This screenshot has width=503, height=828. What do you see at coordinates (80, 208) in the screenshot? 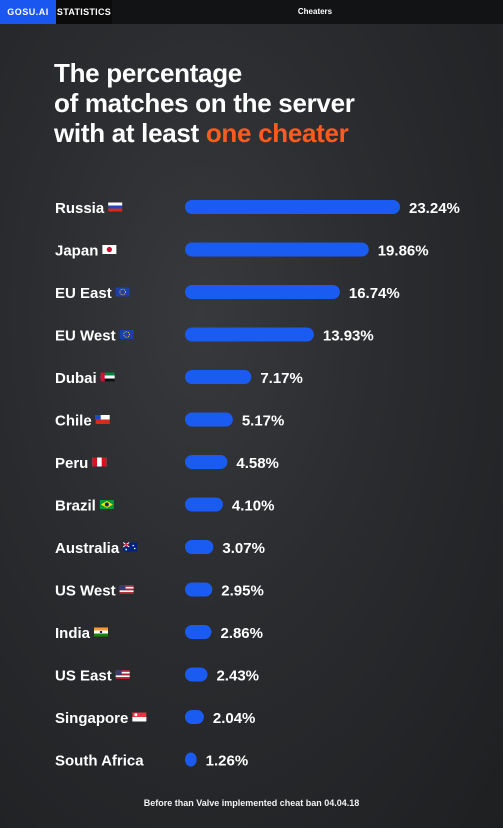
I see `category-label: Russia` at bounding box center [80, 208].